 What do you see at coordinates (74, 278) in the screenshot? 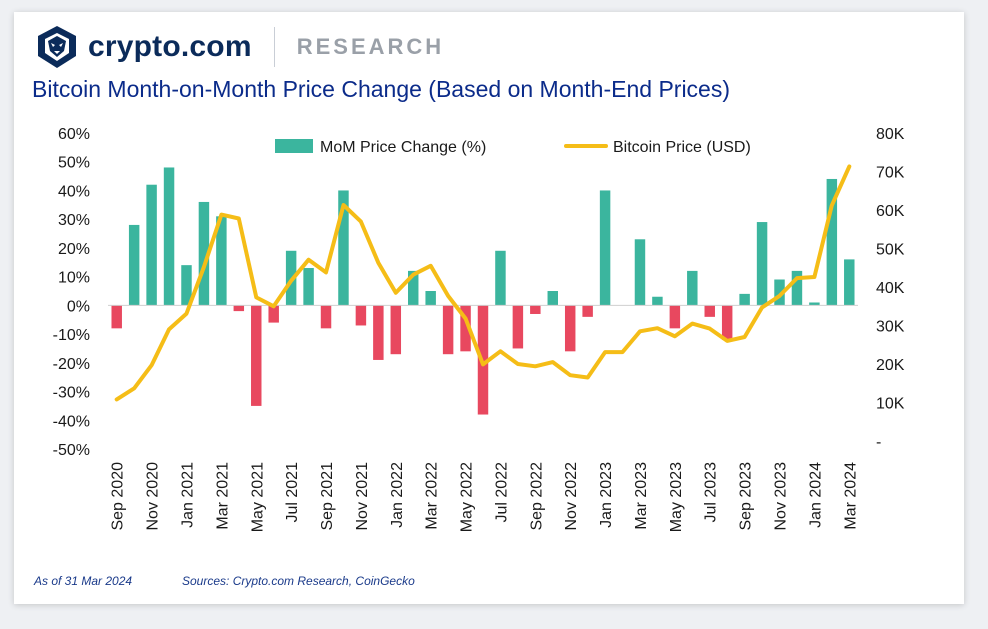
I see `y-left-tick-label: 10%` at bounding box center [74, 278].